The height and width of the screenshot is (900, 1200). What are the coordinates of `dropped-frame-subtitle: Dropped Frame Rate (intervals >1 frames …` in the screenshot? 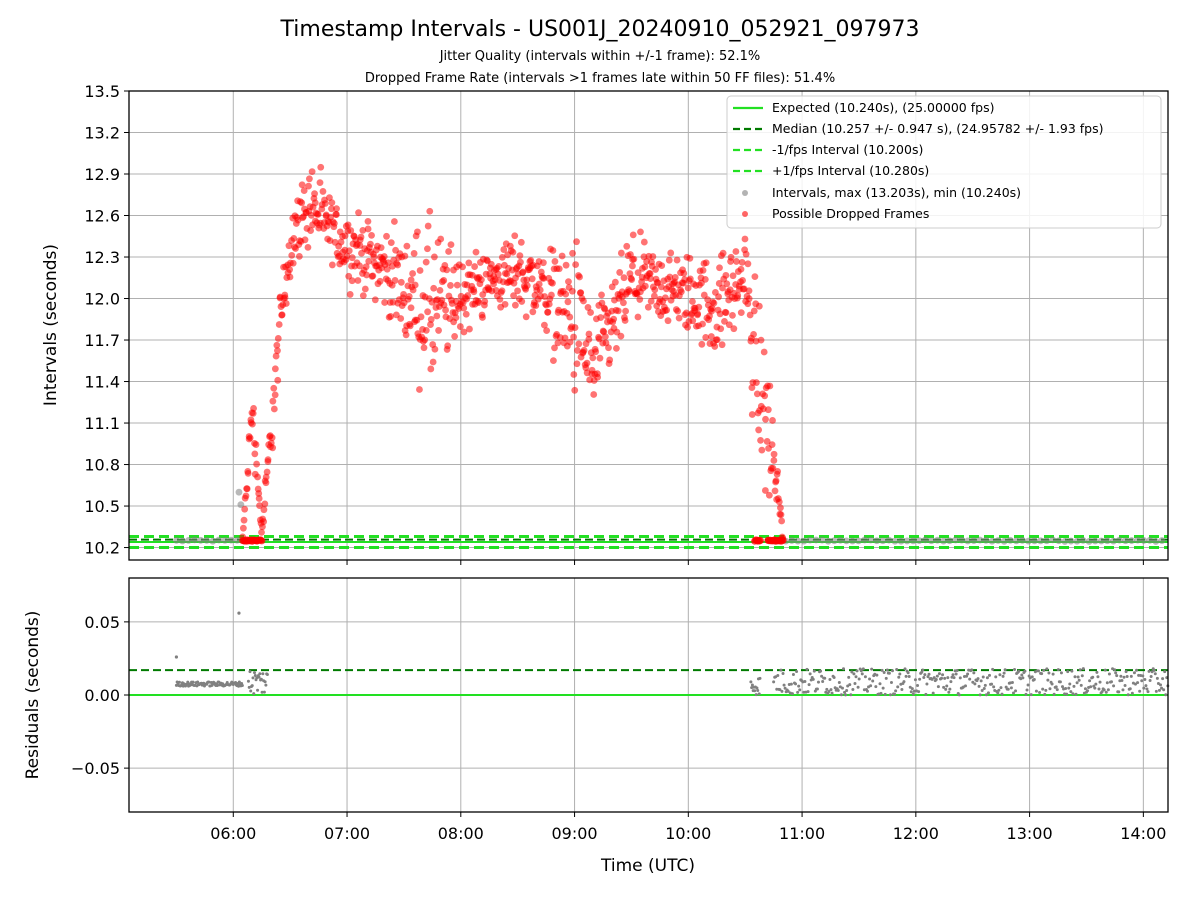 It's located at (600, 78).